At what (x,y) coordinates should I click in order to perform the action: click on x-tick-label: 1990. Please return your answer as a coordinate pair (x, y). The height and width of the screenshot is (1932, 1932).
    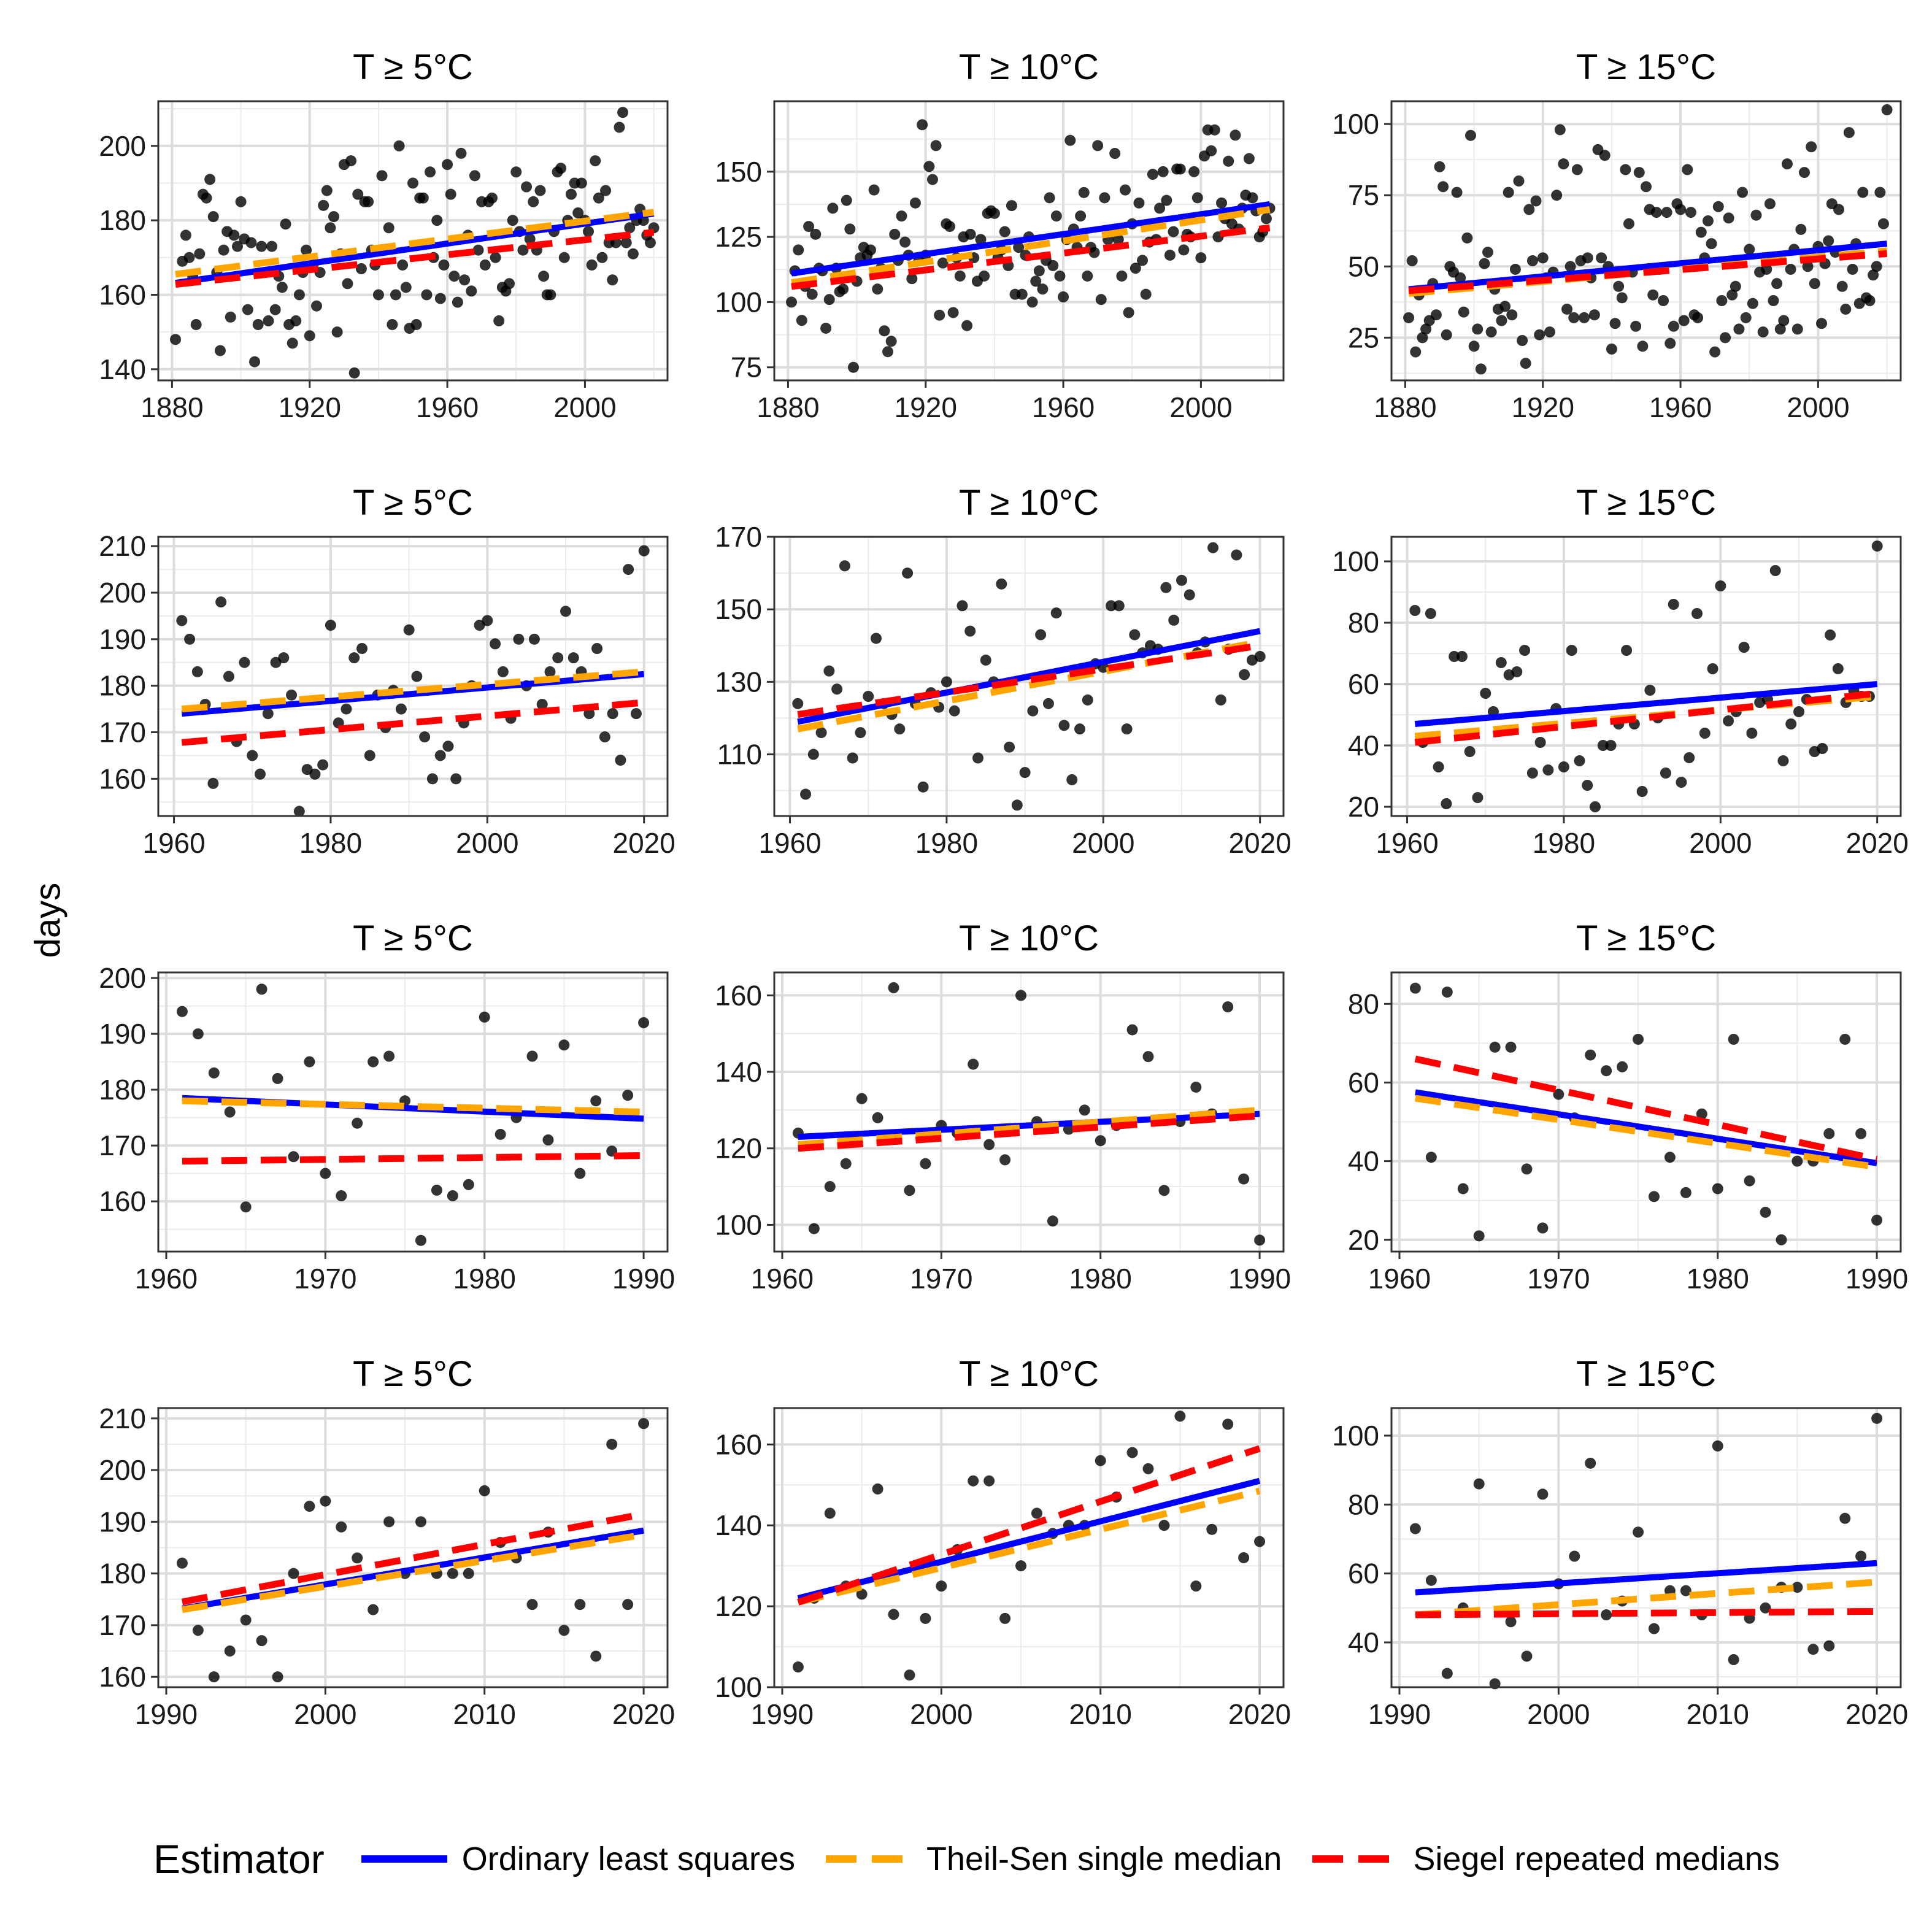
    Looking at the image, I should click on (643, 1279).